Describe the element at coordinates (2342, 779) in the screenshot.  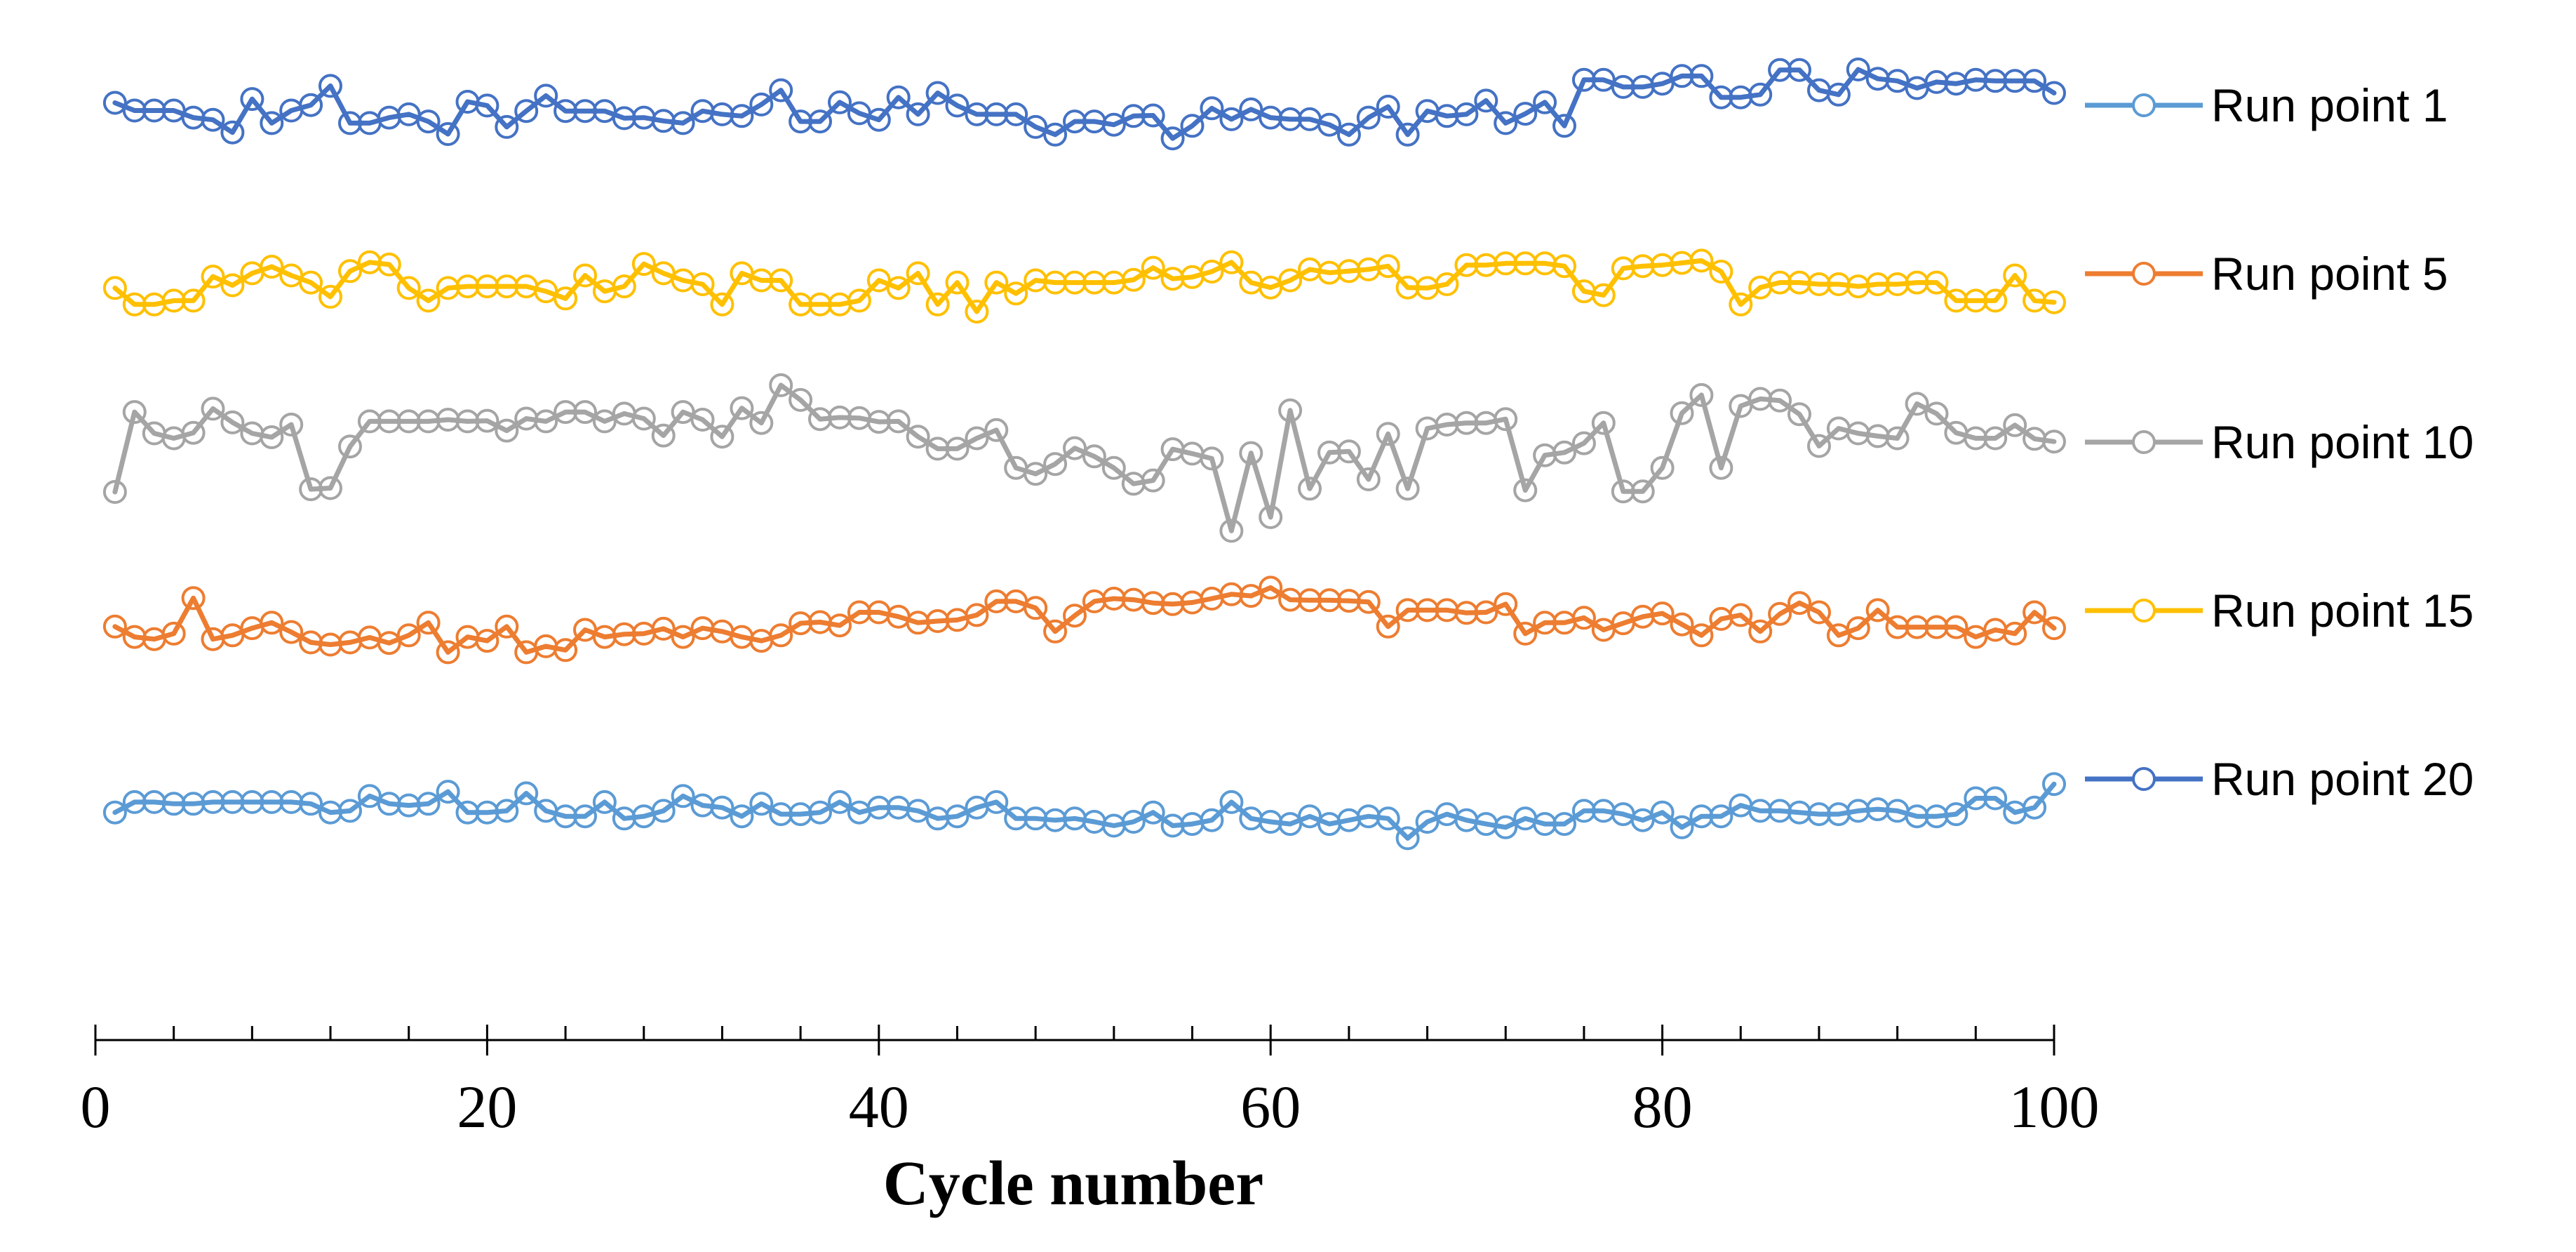
I see `legend-label: Run point 20` at that location.